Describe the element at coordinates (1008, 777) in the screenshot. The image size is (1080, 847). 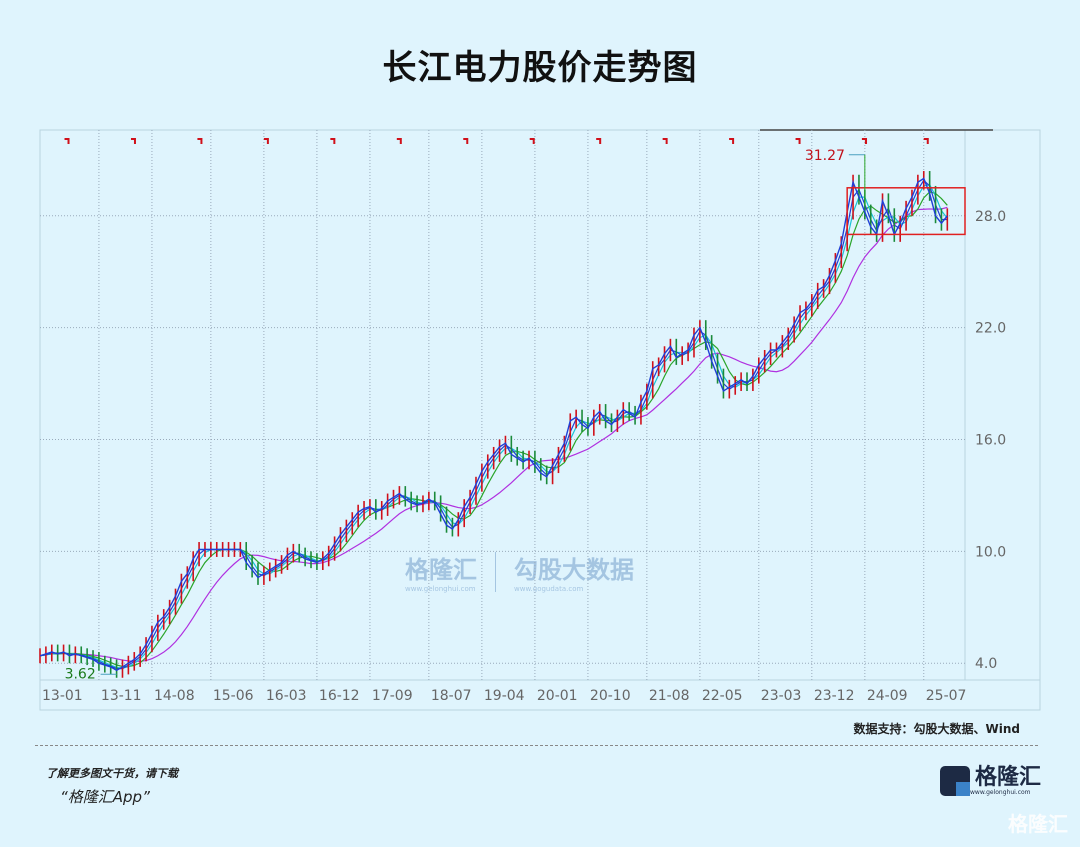
I see `logo-name: 格隆汇` at that location.